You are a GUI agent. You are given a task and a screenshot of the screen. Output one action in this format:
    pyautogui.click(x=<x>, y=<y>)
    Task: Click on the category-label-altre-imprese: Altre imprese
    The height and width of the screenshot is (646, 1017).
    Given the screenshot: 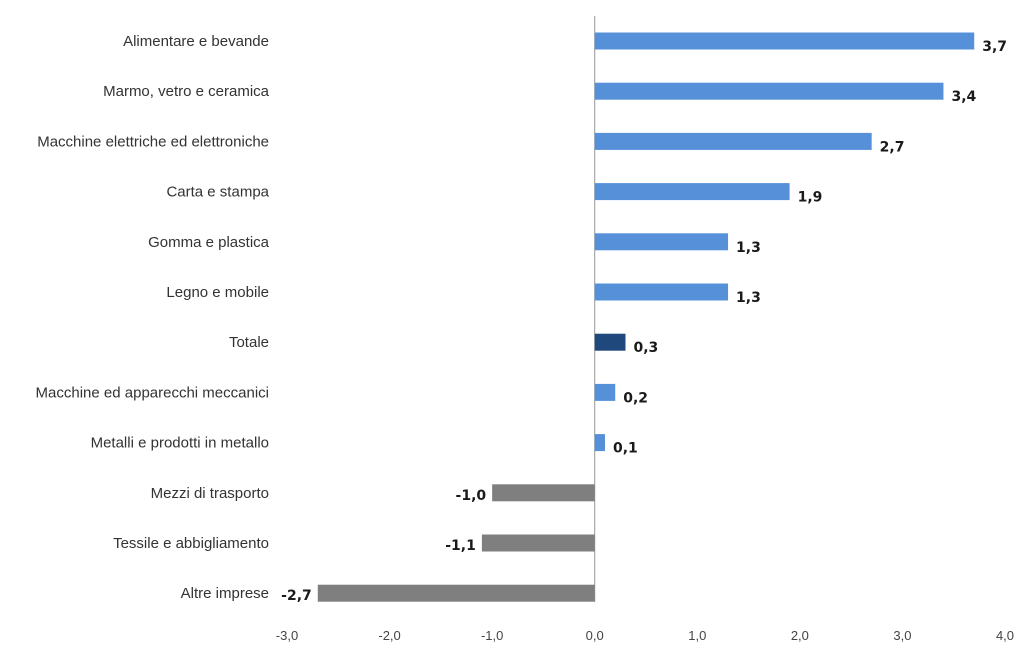 What is the action you would take?
    pyautogui.click(x=225, y=593)
    